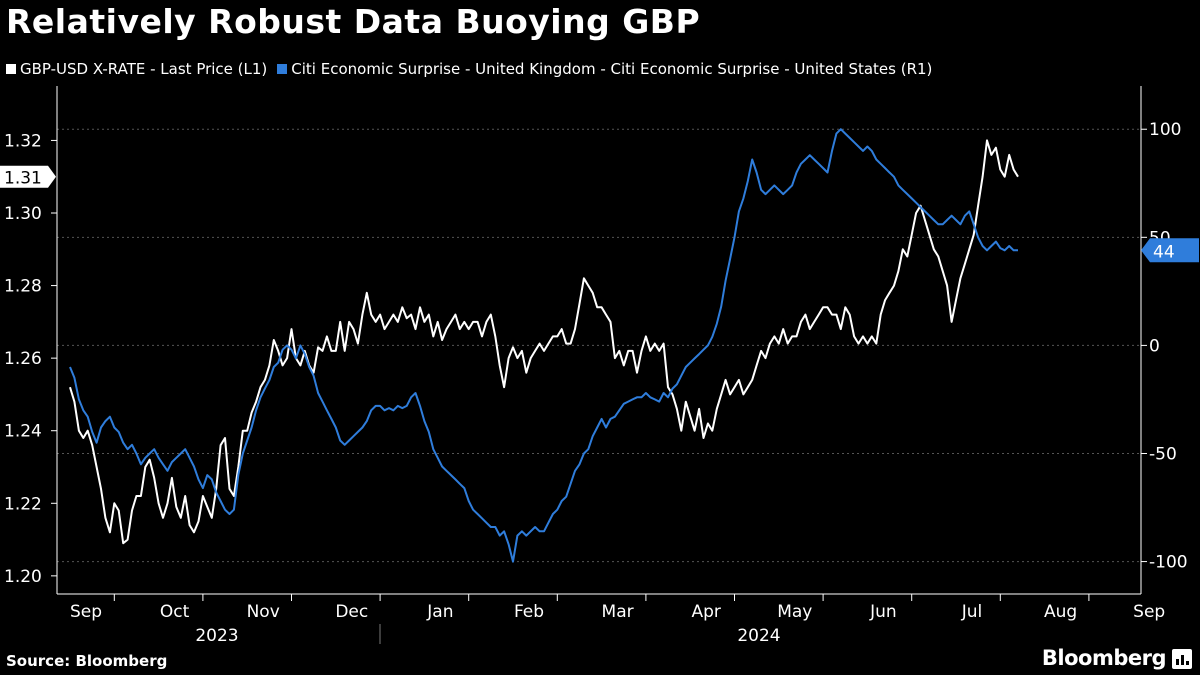  Describe the element at coordinates (23, 287) in the screenshot. I see `left-tick-label-4: 1.28` at that location.